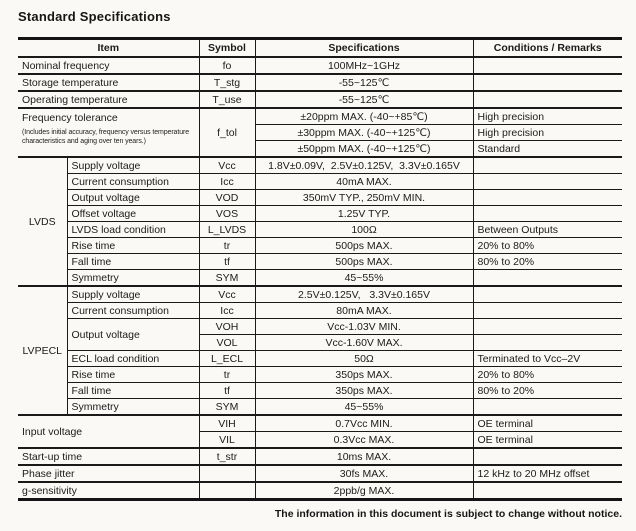  What do you see at coordinates (227, 490) in the screenshot?
I see `symbol-cell` at bounding box center [227, 490].